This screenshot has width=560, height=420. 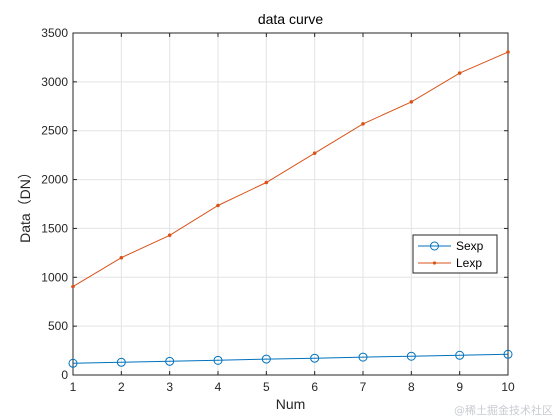 I want to click on x-tick-label: 6, so click(x=314, y=387).